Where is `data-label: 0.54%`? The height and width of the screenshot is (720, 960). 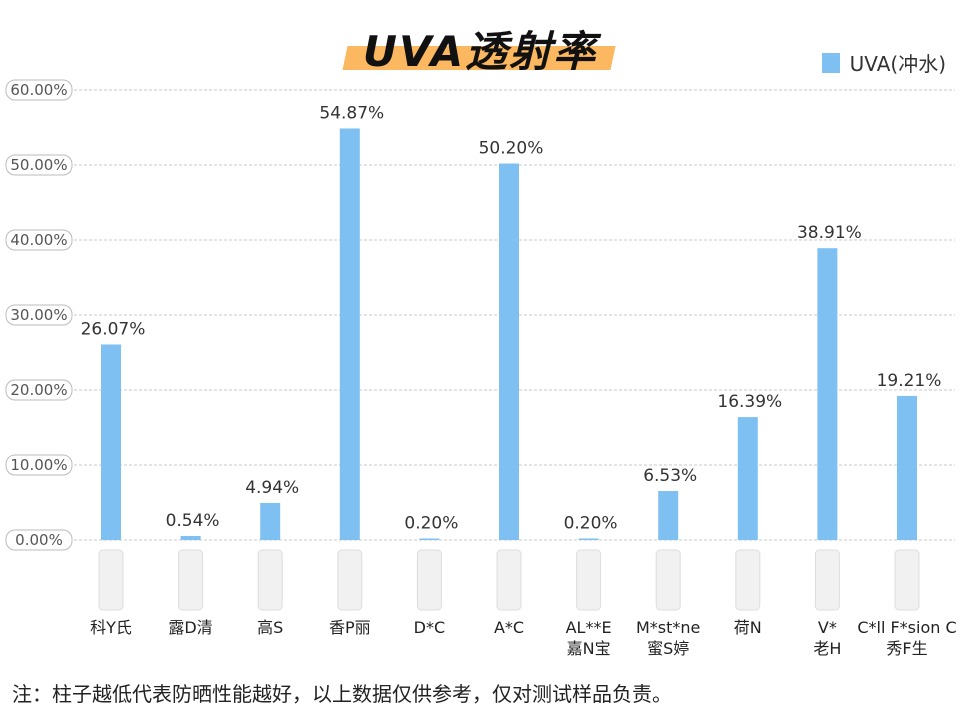
data-label: 0.54% is located at coordinates (193, 521).